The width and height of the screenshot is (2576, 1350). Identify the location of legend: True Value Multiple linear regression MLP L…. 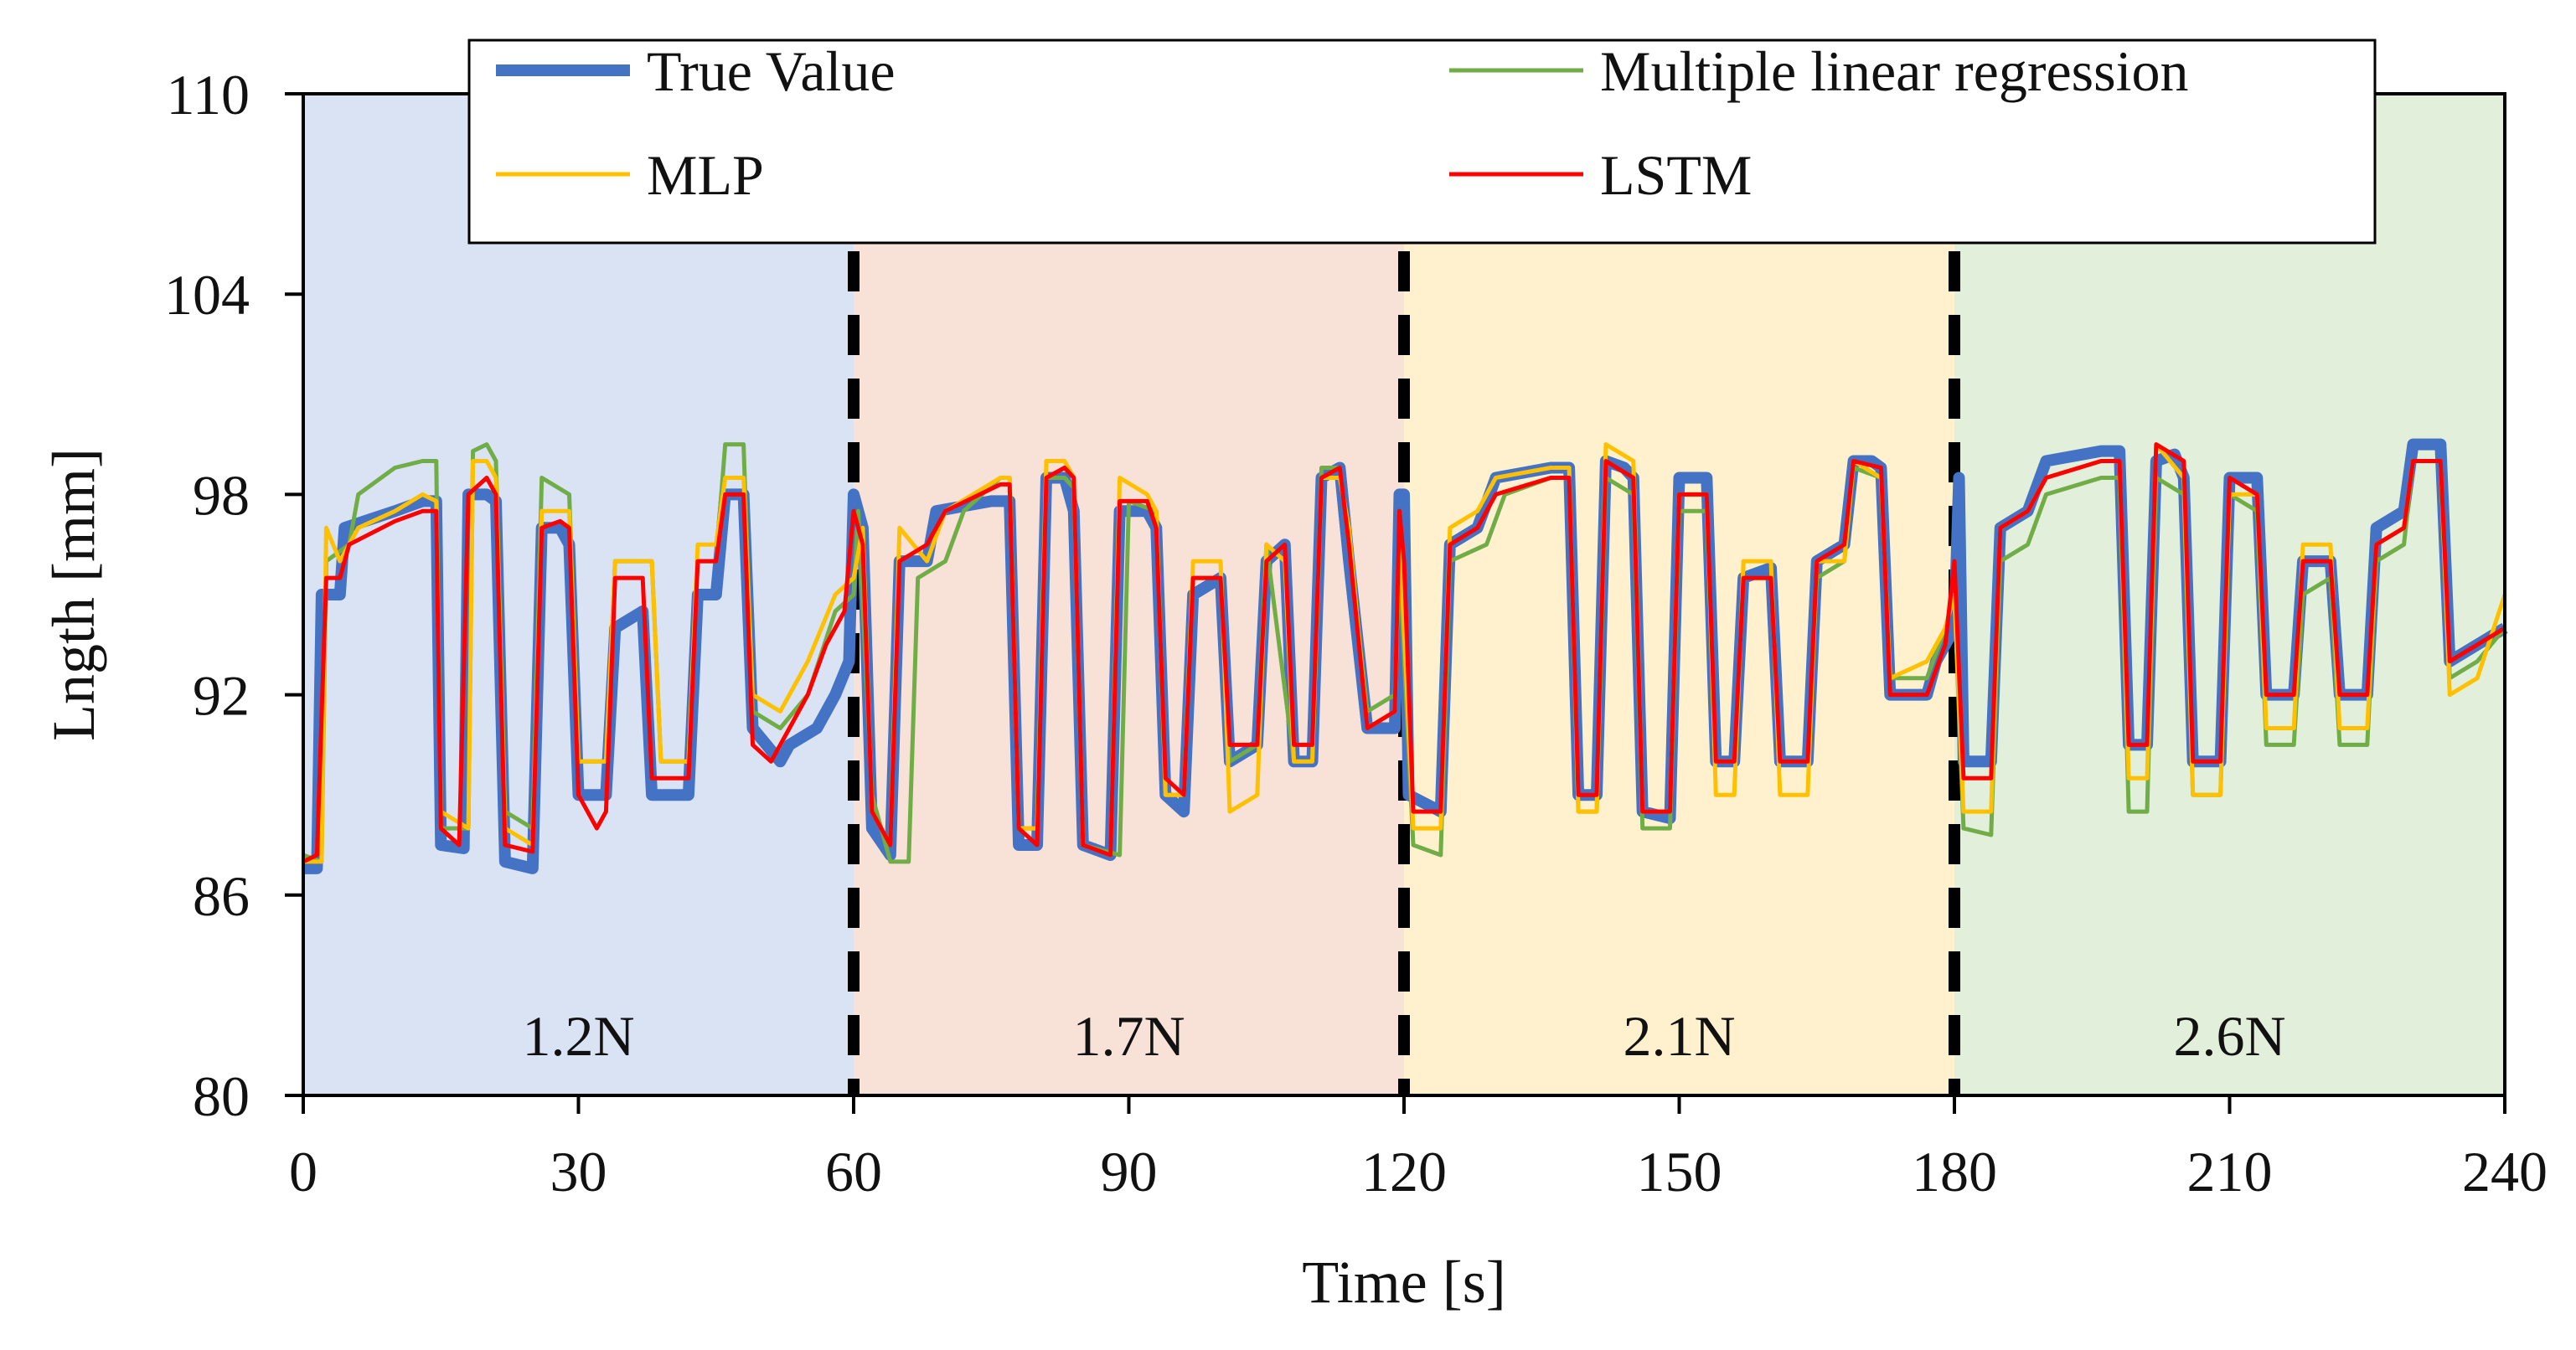
(1422, 142).